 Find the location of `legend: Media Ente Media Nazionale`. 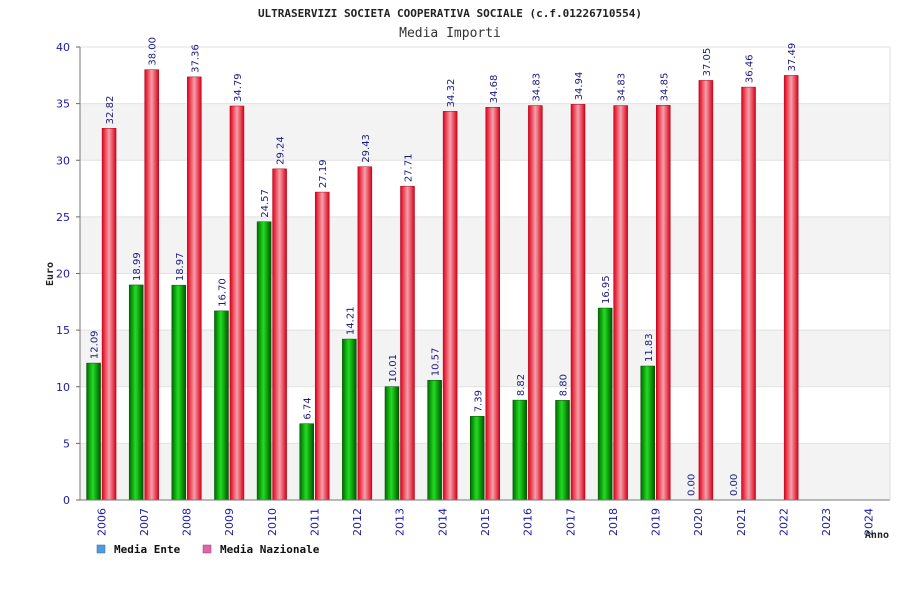

legend: Media Ente Media Nazionale is located at coordinates (208, 549).